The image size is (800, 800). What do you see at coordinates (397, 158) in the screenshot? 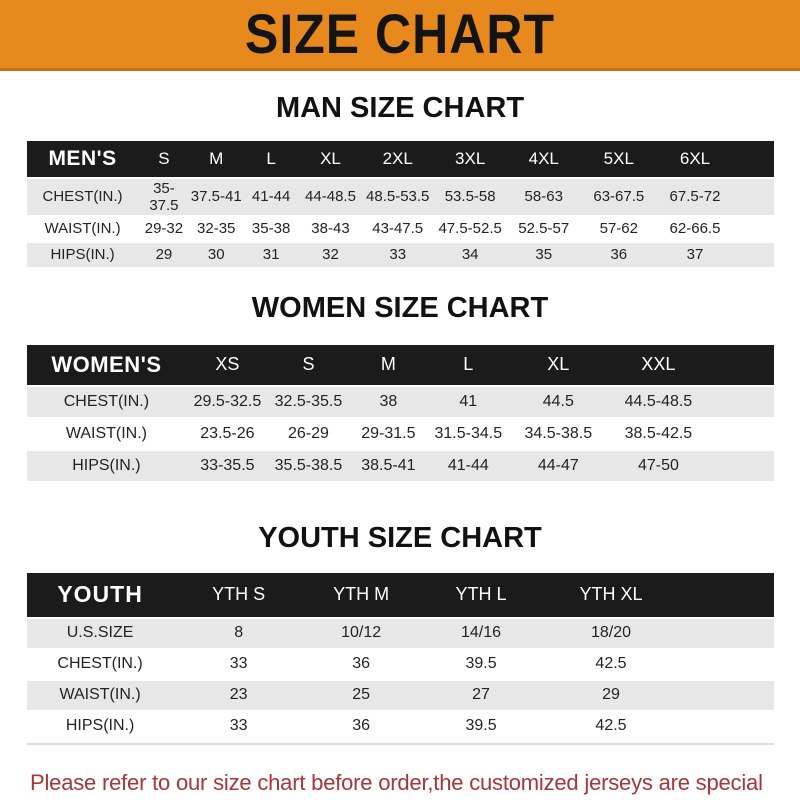
I see `column-header: 2XL` at bounding box center [397, 158].